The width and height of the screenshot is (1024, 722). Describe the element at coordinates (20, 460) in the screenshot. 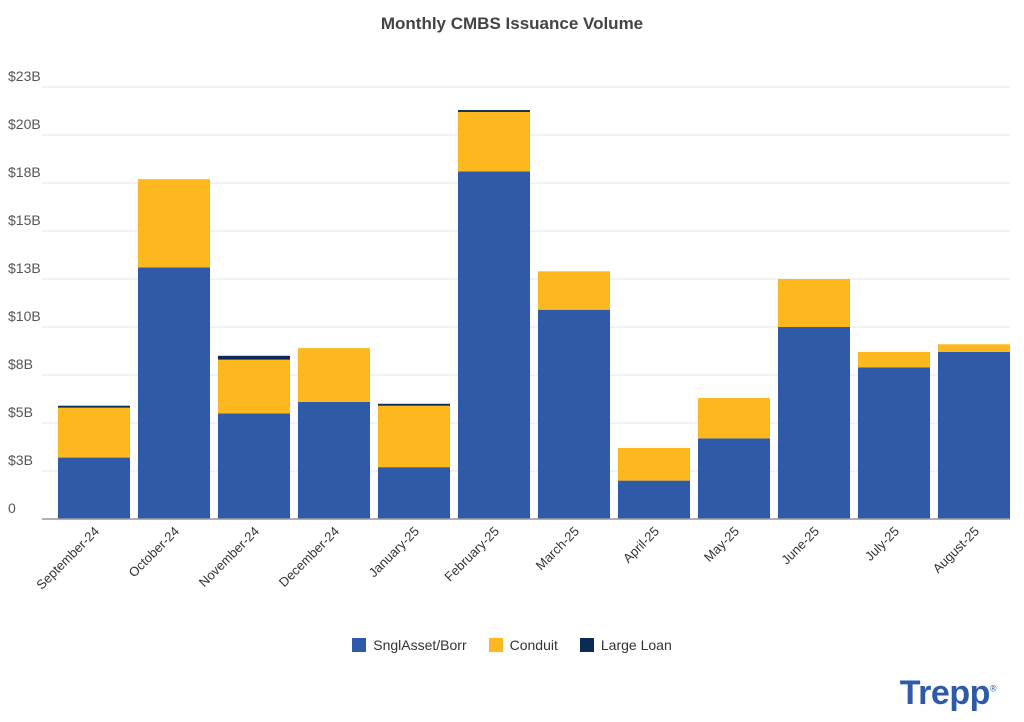

I see `y-tick-label: $3B` at that location.